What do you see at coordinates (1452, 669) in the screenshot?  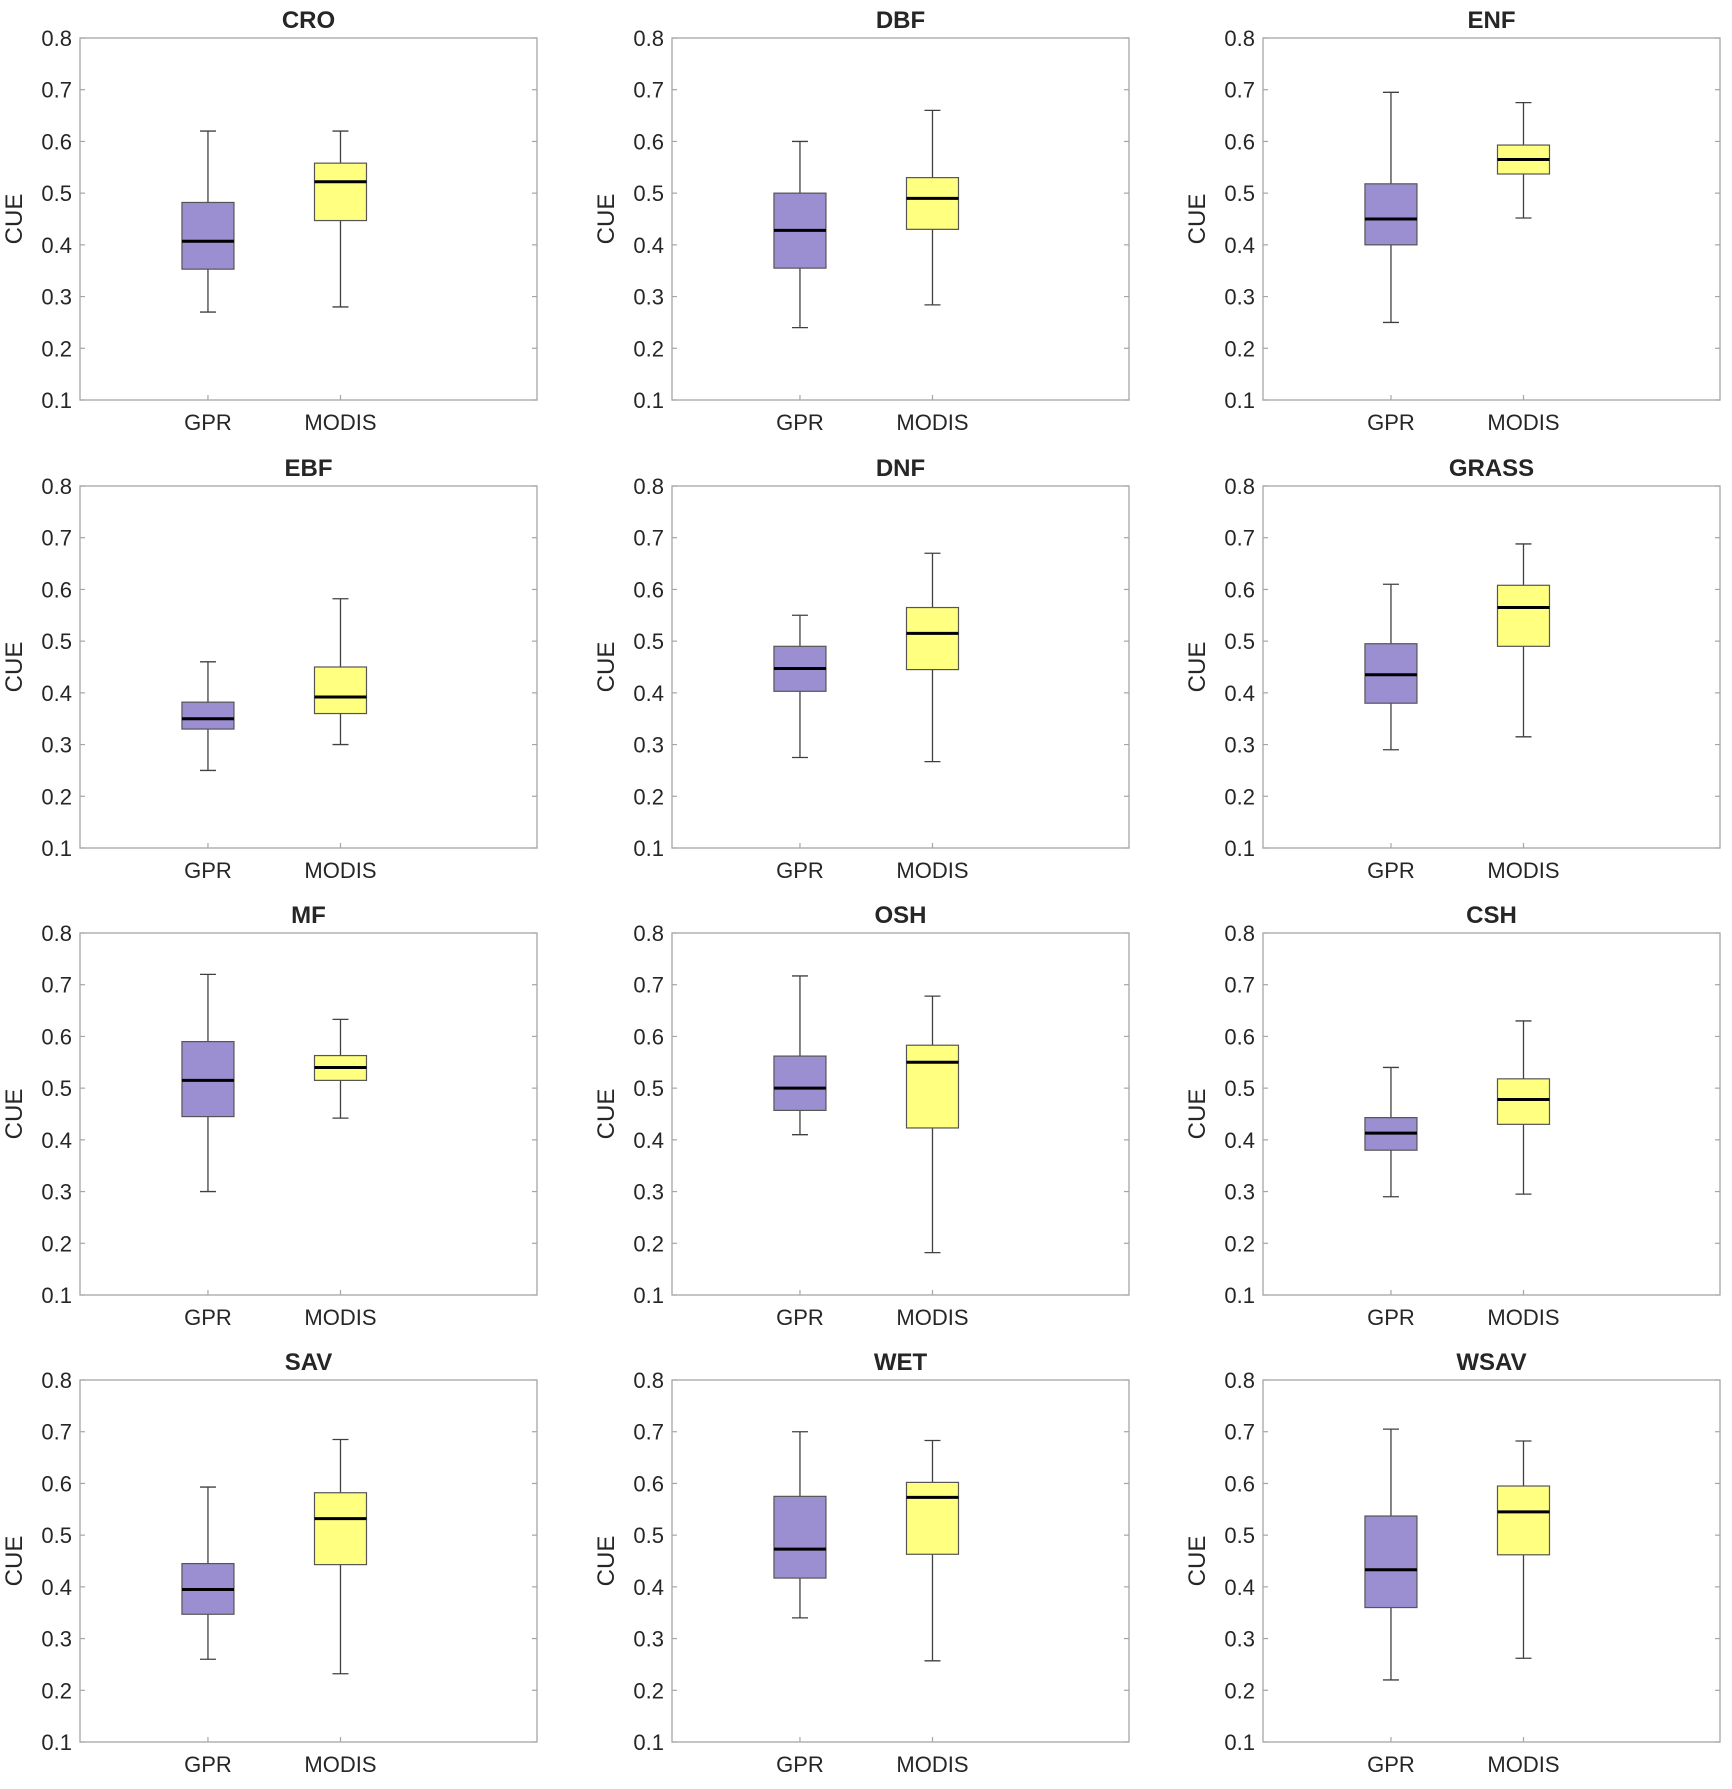 I see `panel-grass: 0.1 0.2 0.3 0.4 0.5 0.6 0.7 0.8 CUE GRASS GPR MODIS` at bounding box center [1452, 669].